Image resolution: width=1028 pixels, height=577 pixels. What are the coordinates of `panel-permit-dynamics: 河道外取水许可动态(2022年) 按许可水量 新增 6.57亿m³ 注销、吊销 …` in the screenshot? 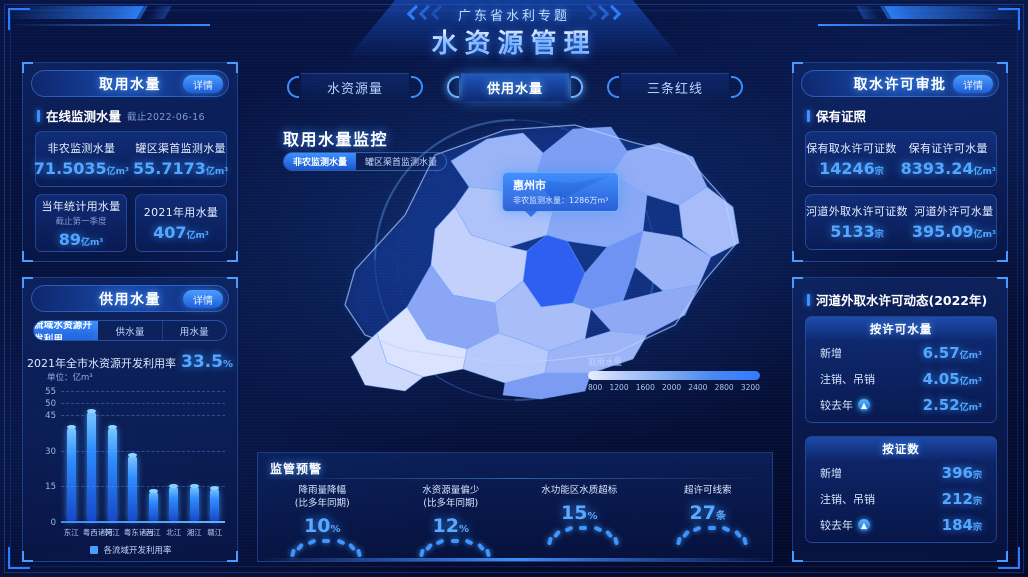 It's located at (900, 419).